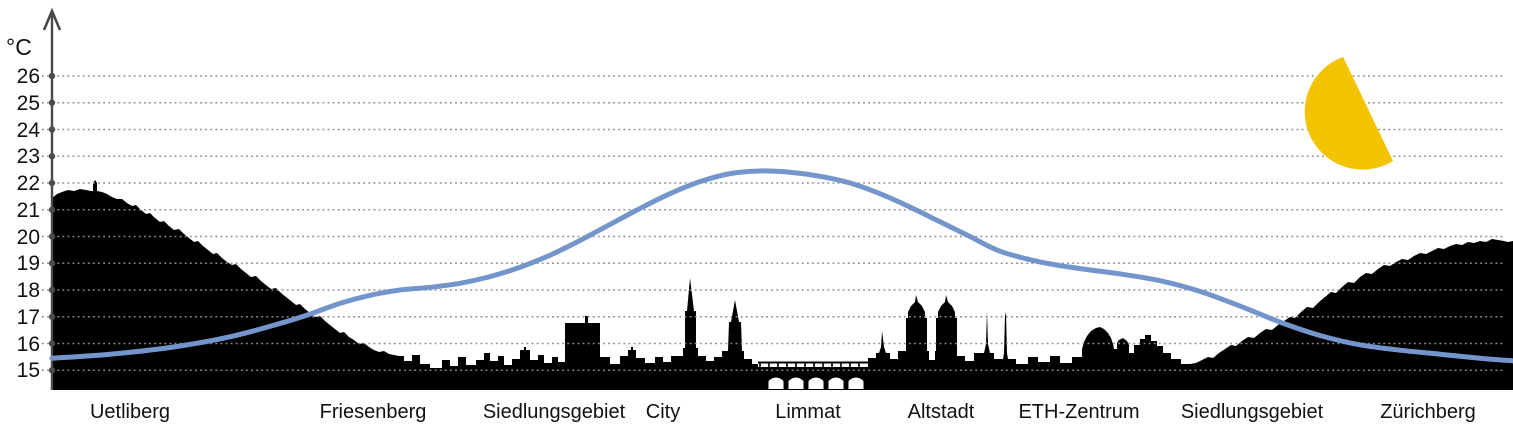 This screenshot has height=430, width=1513. What do you see at coordinates (663, 412) in the screenshot?
I see `x-axis-label: City` at bounding box center [663, 412].